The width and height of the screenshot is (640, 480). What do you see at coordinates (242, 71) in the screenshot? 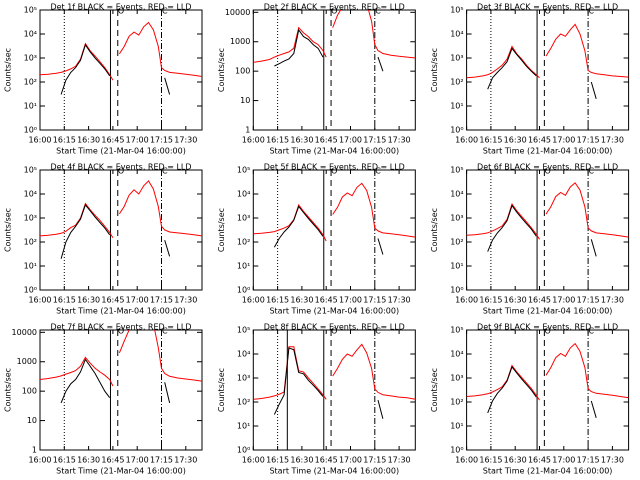
I see `y-tick-label: 100` at bounding box center [242, 71].